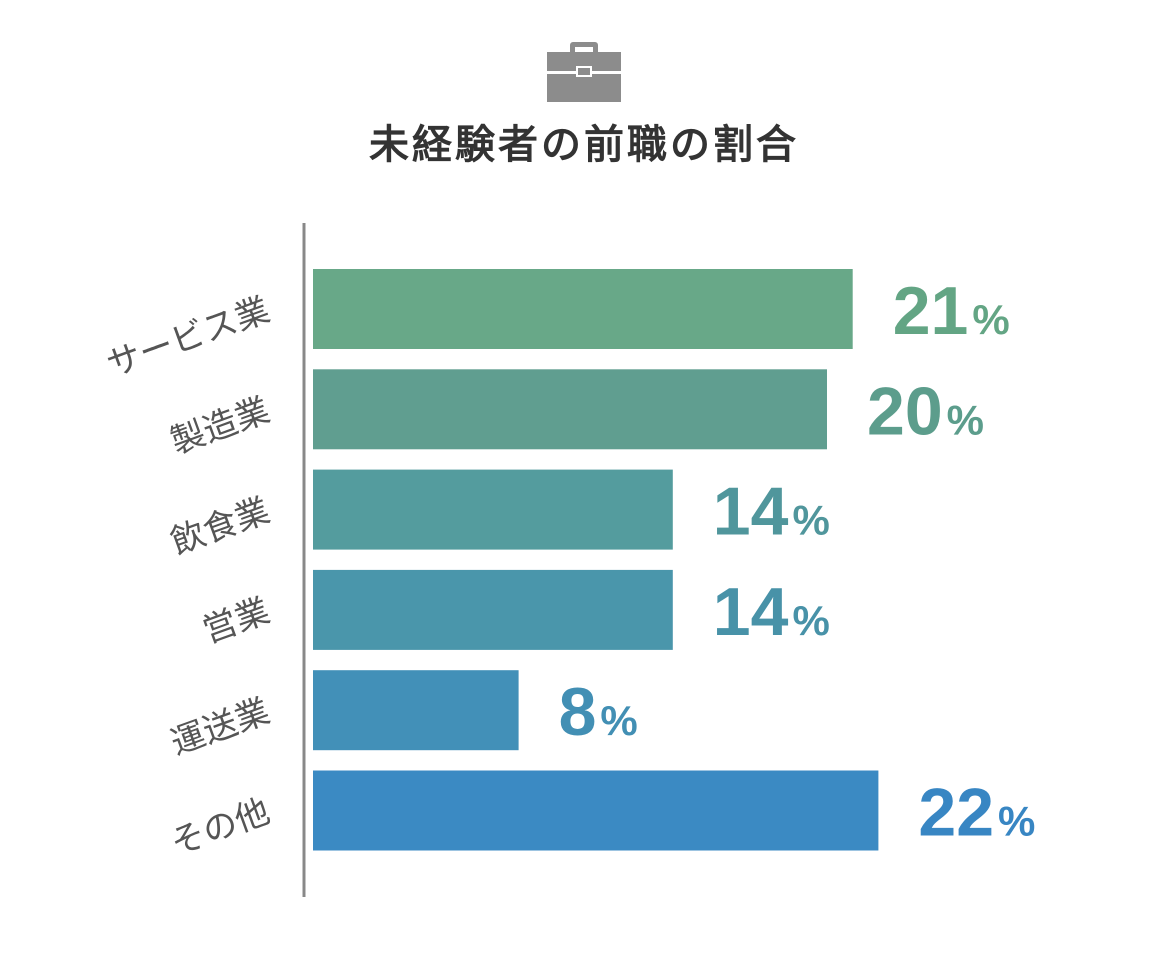  What do you see at coordinates (584, 145) in the screenshot?
I see `chart-title: 未経験者の前職の割合` at bounding box center [584, 145].